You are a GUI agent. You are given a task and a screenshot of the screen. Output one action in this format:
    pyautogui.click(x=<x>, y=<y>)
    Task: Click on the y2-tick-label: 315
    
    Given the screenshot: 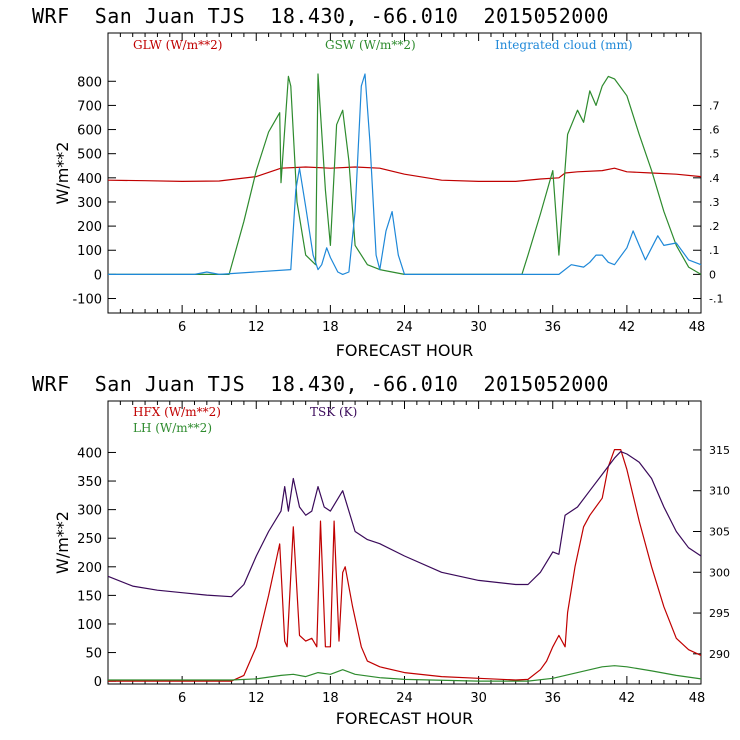 What is the action you would take?
    pyautogui.click(x=719, y=450)
    